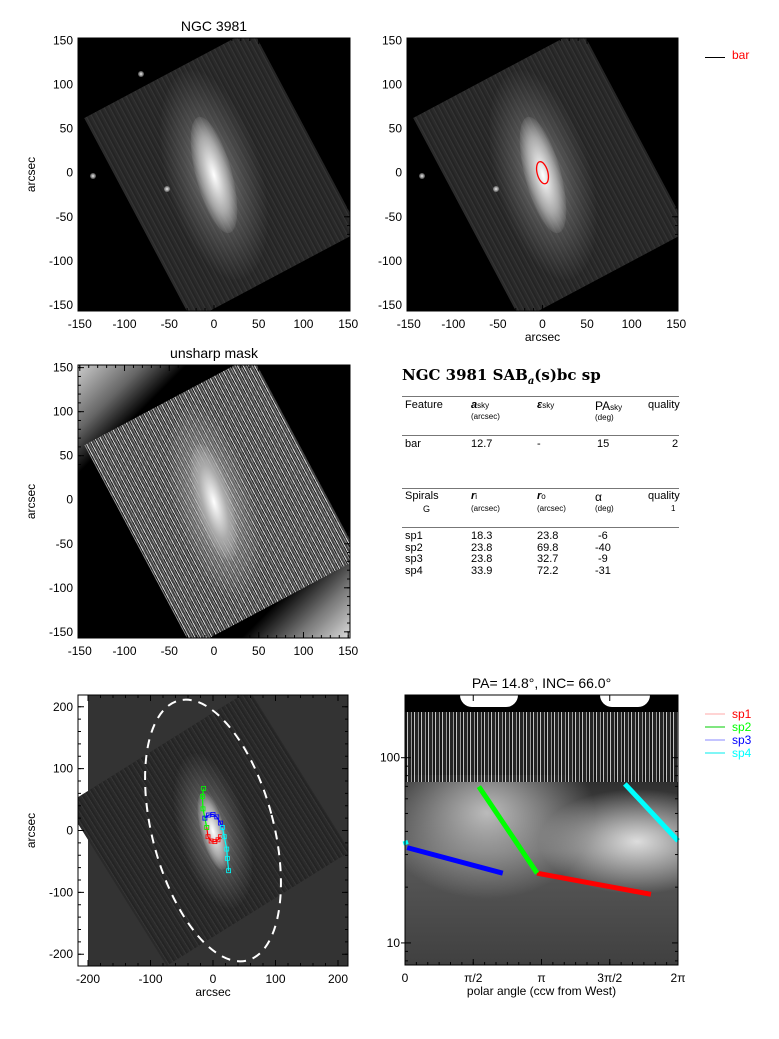 Image resolution: width=779 pixels, height=1039 pixels. What do you see at coordinates (539, 444) in the screenshot?
I see `cell-eps: -` at bounding box center [539, 444].